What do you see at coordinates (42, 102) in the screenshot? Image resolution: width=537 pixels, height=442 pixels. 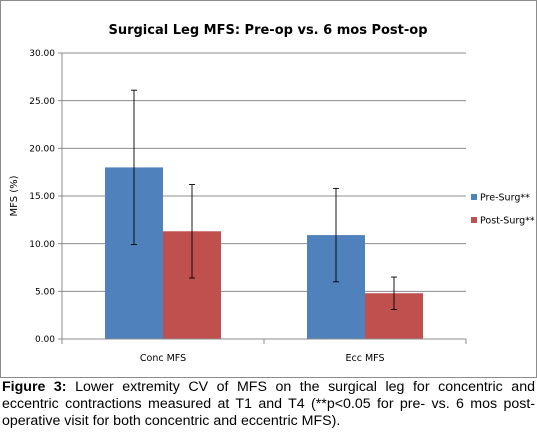 I see `y-tick-label: 25.00` at bounding box center [42, 102].